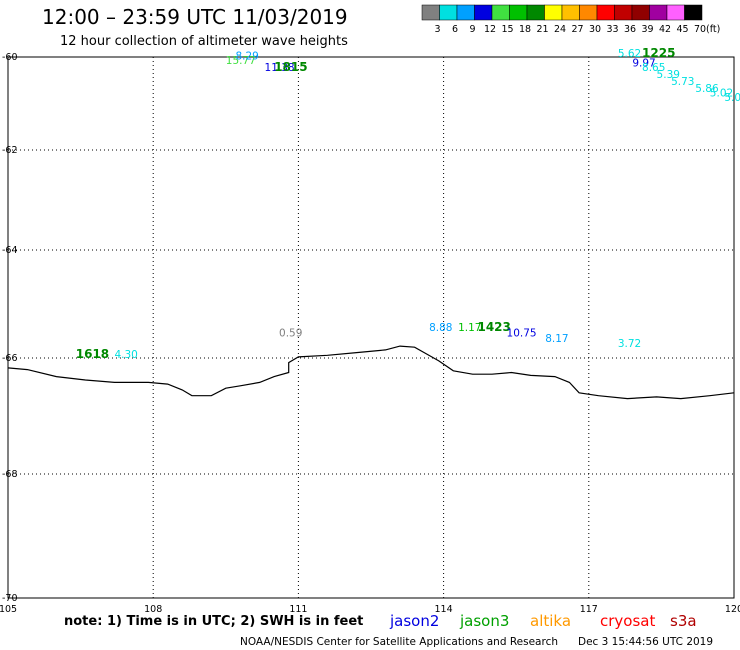  I want to click on legend-label: 24, so click(560, 29).